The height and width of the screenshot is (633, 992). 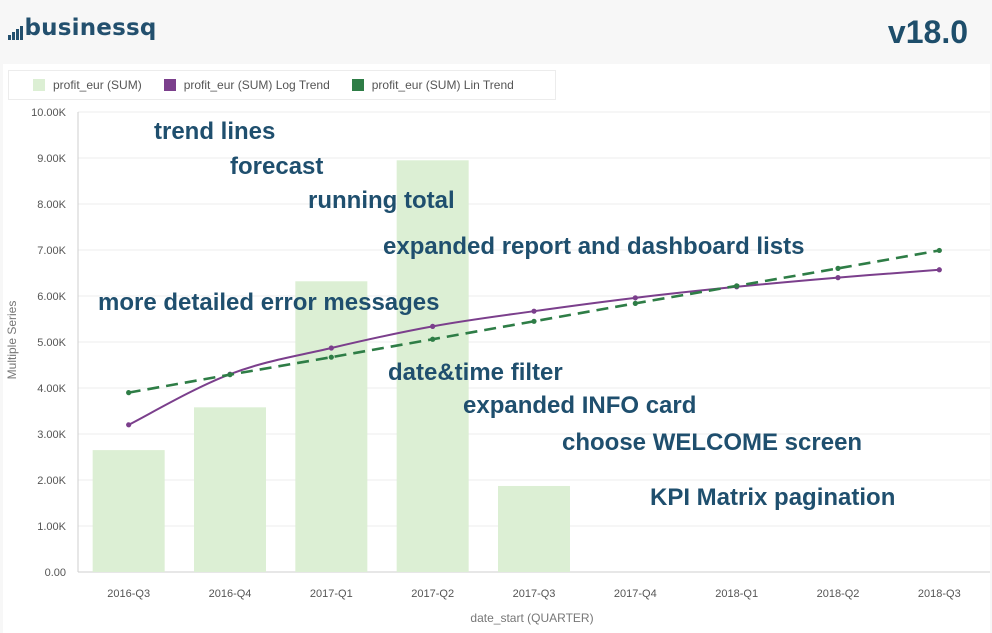 What do you see at coordinates (635, 594) in the screenshot?
I see `x-tick-label: 2017-Q4` at bounding box center [635, 594].